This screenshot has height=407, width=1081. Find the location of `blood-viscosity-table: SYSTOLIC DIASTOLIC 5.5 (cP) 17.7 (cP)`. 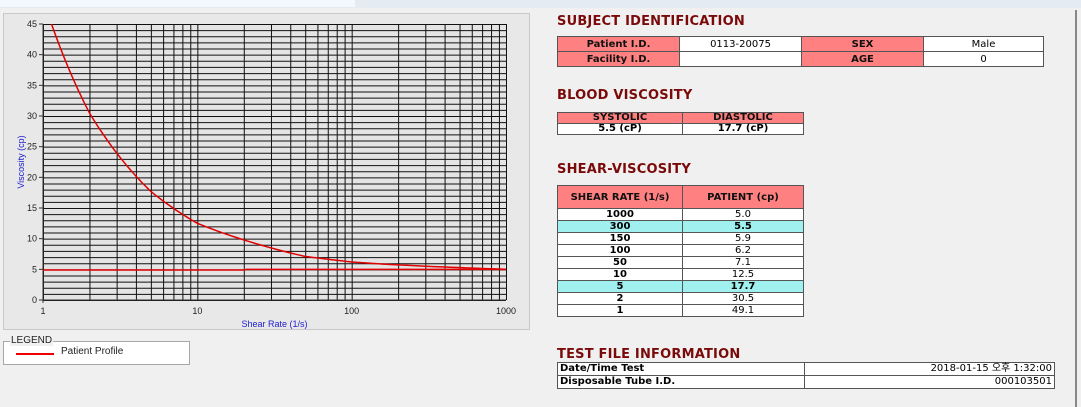

blood-viscosity-table: SYSTOLIC DIASTOLIC 5.5 (cP) 17.7 (cP) is located at coordinates (680, 123).